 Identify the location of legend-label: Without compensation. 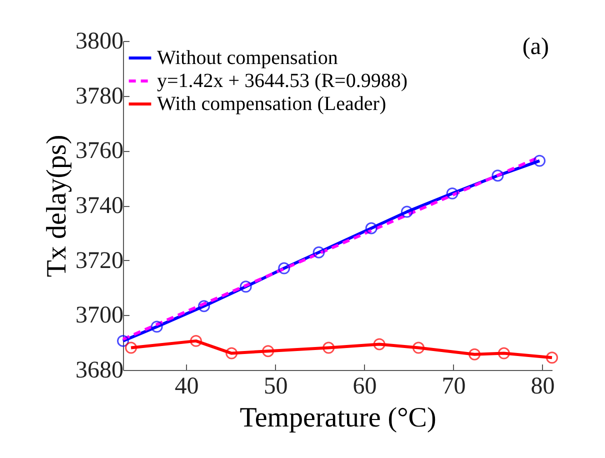
(247, 58).